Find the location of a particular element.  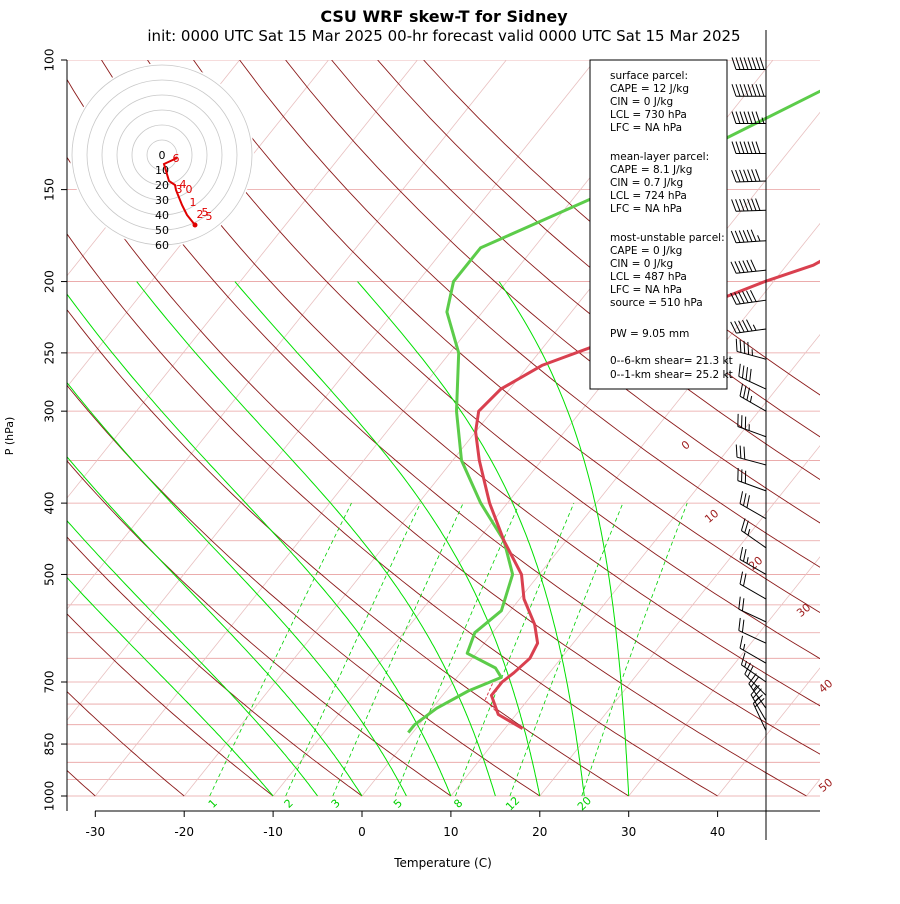

hodograph-ring-label: 30 is located at coordinates (162, 200).